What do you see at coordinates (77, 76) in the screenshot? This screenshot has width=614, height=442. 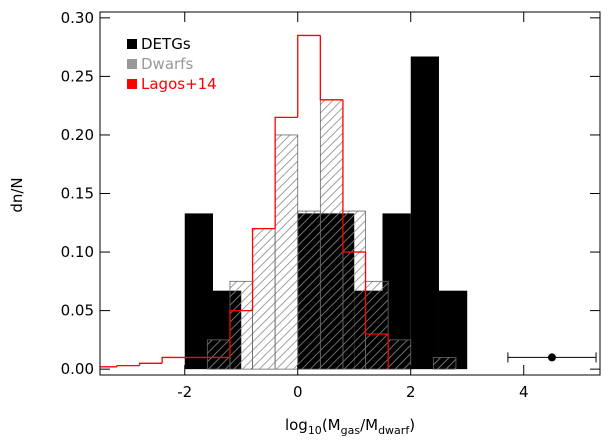 I see `y-tick-label: 0.25` at bounding box center [77, 76].